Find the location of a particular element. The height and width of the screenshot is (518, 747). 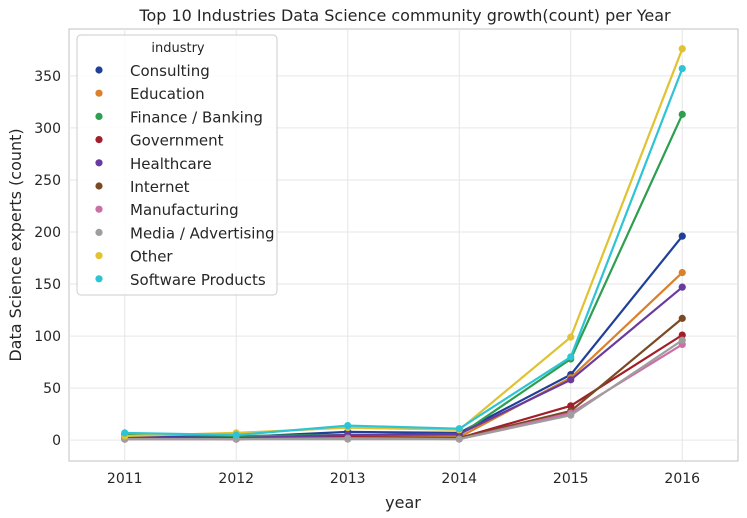

legend-item-education: Education is located at coordinates (150, 94).